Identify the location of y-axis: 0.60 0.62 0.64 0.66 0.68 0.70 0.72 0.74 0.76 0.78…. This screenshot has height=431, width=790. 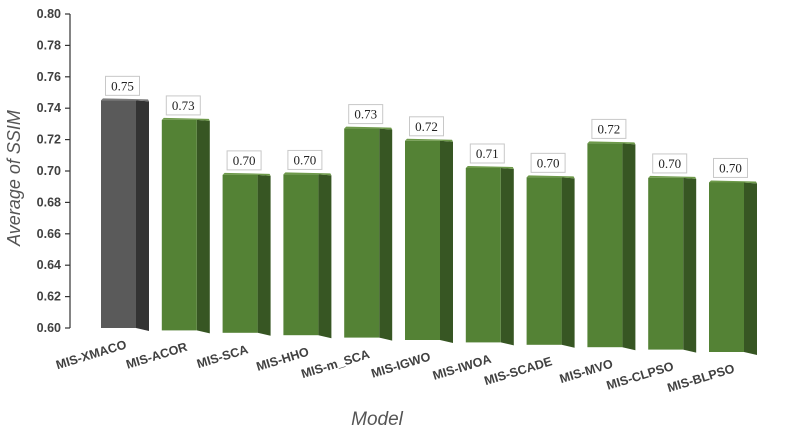
(54, 171).